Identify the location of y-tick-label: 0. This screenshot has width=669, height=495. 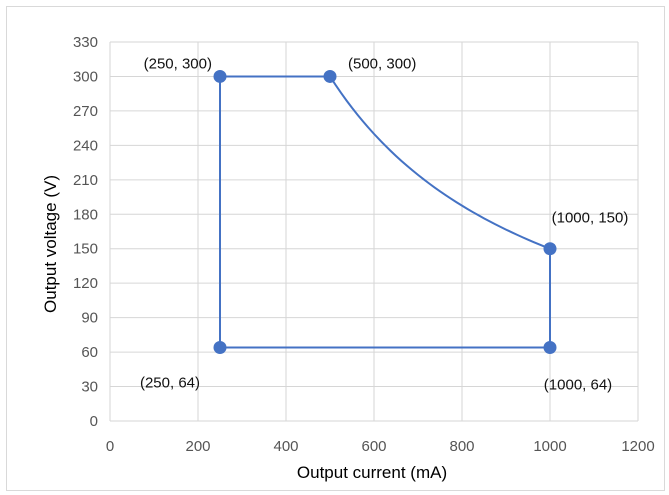
(94, 421).